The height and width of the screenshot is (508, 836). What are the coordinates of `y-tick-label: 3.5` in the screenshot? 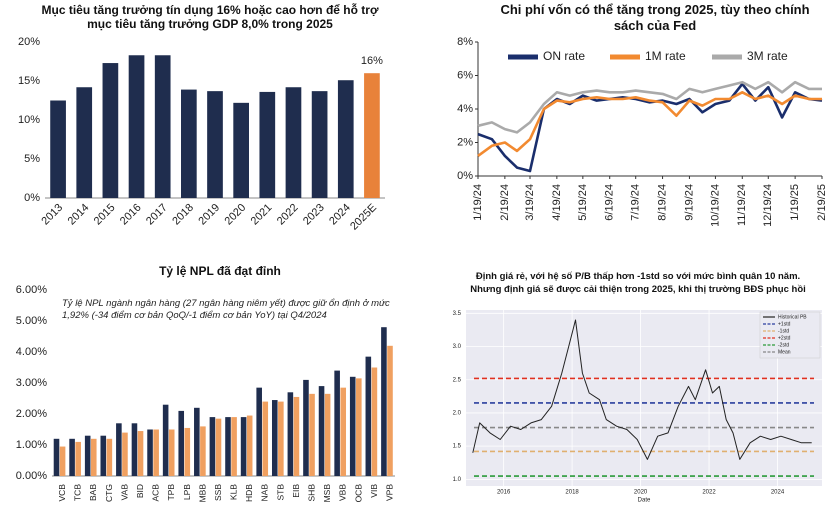 It's located at (457, 314).